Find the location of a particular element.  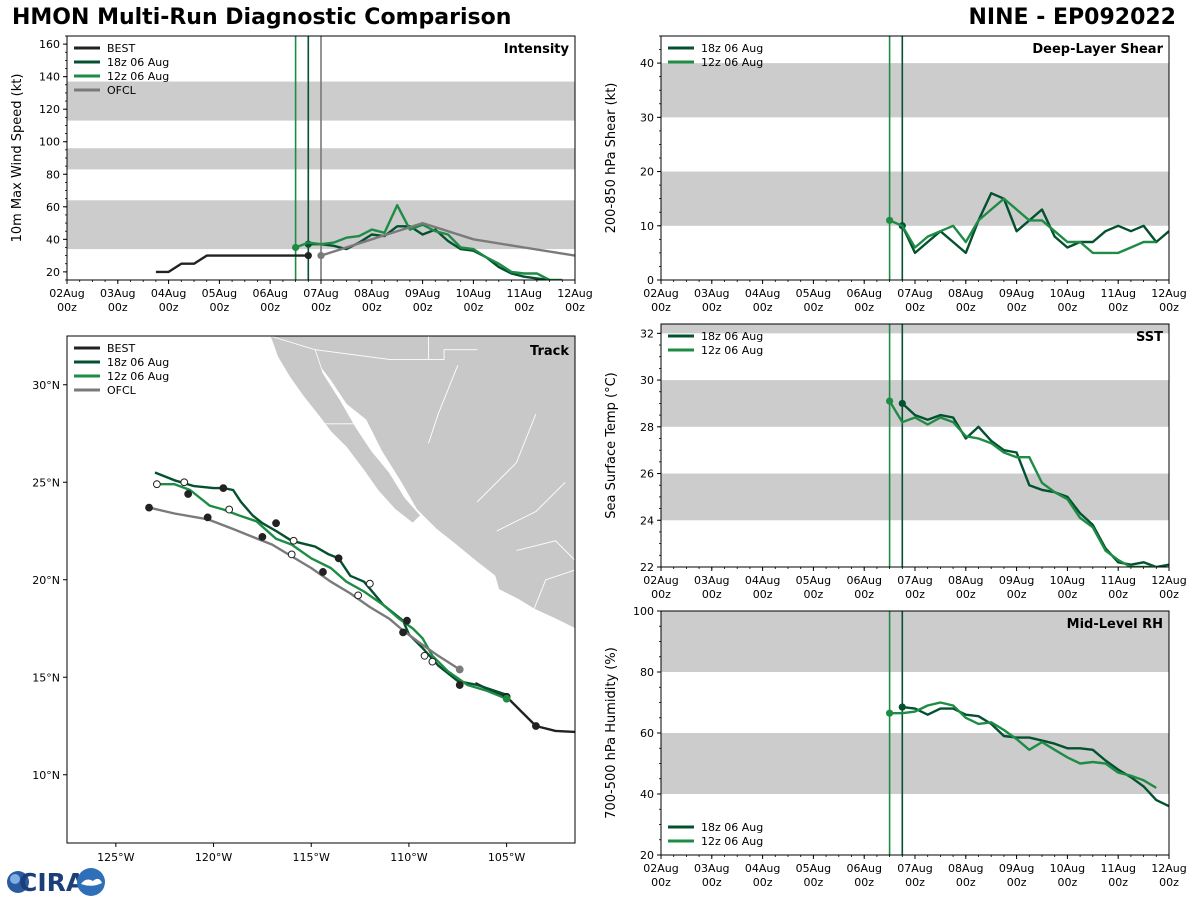

track-ytick-label: 25°N is located at coordinates (46, 482).